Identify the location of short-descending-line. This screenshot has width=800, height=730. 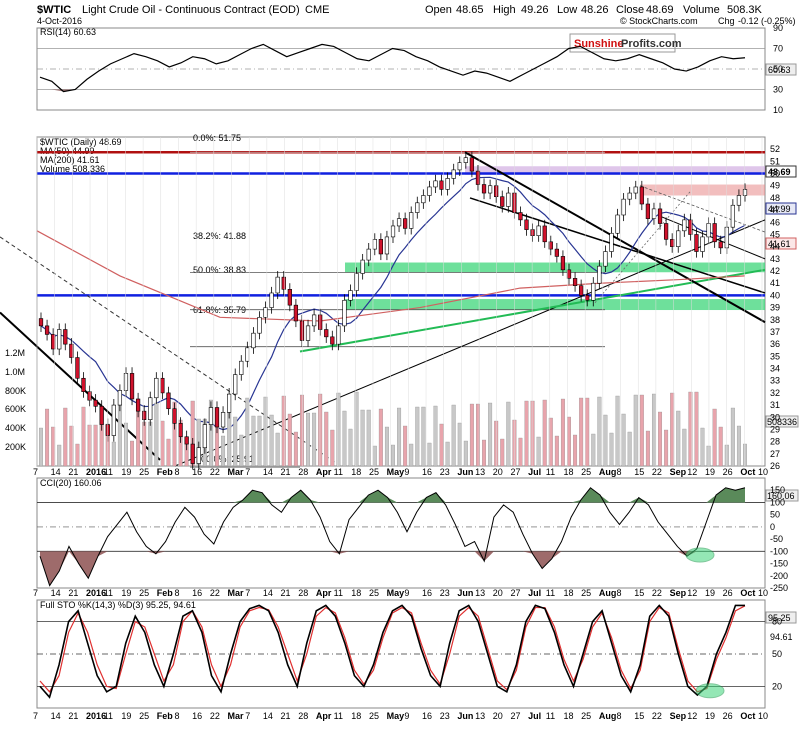
(712, 237).